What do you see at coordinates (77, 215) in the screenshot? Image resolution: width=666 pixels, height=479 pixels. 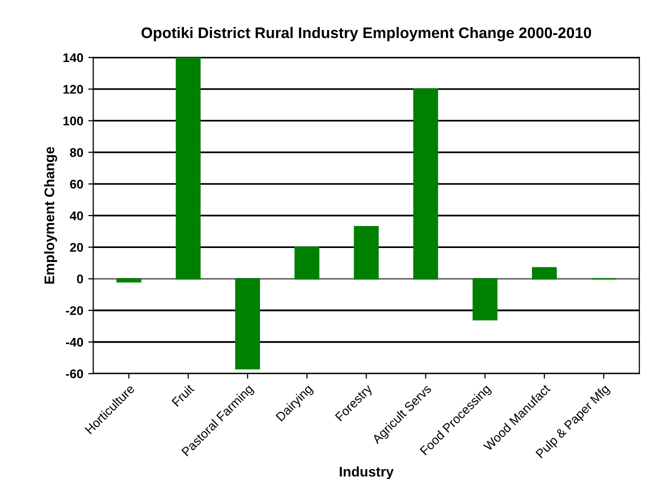 I see `y-tick-label: 40` at bounding box center [77, 215].